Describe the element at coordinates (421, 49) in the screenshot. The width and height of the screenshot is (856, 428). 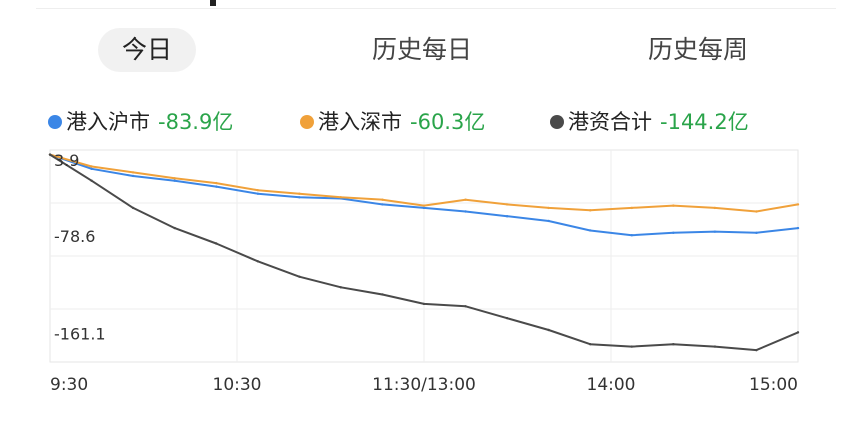
I see `tab-history-daily: 历史每日` at that location.